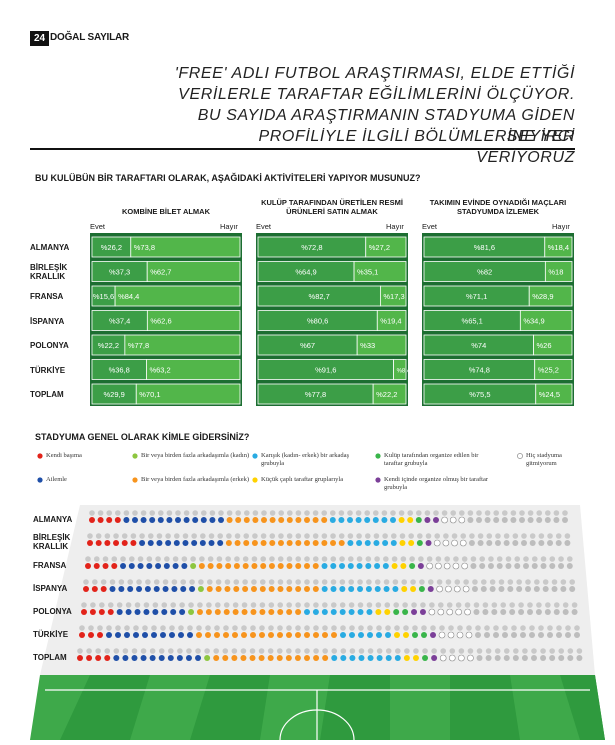 The width and height of the screenshot is (615, 745). What do you see at coordinates (544, 345) in the screenshot?
I see `value-label: %26` at bounding box center [544, 345].